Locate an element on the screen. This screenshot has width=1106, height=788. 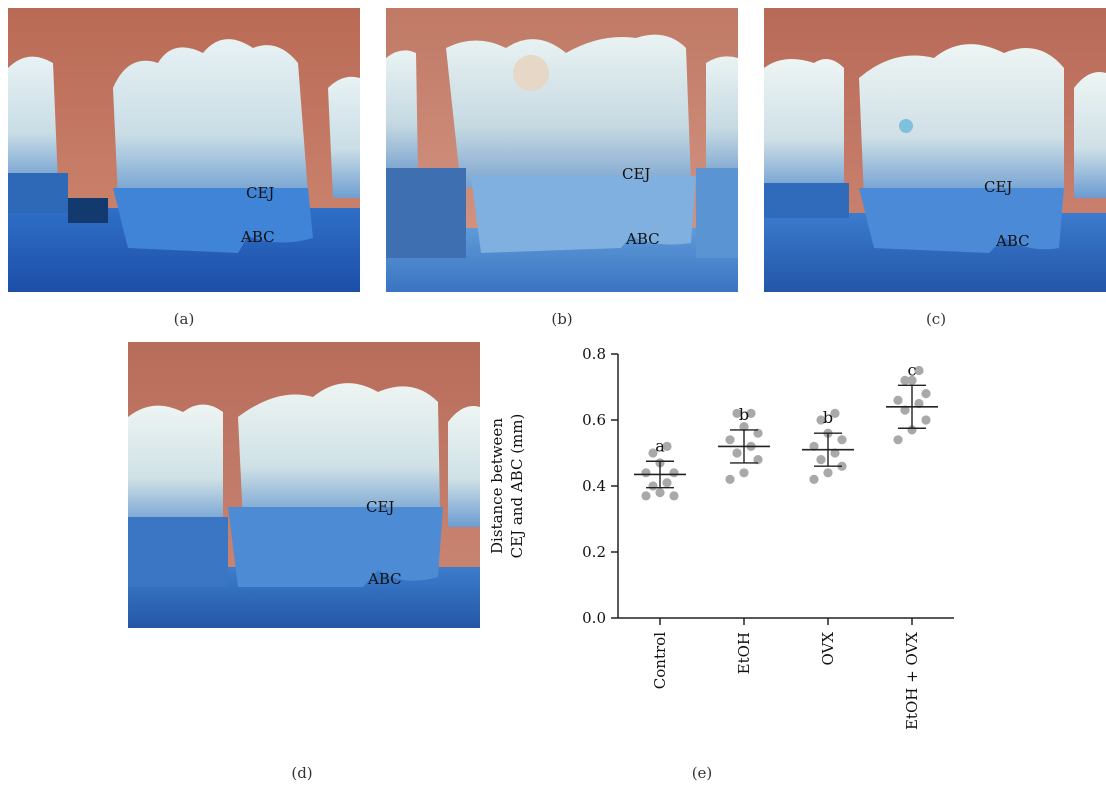
x-tick-label: EtOH is located at coordinates (744, 653).